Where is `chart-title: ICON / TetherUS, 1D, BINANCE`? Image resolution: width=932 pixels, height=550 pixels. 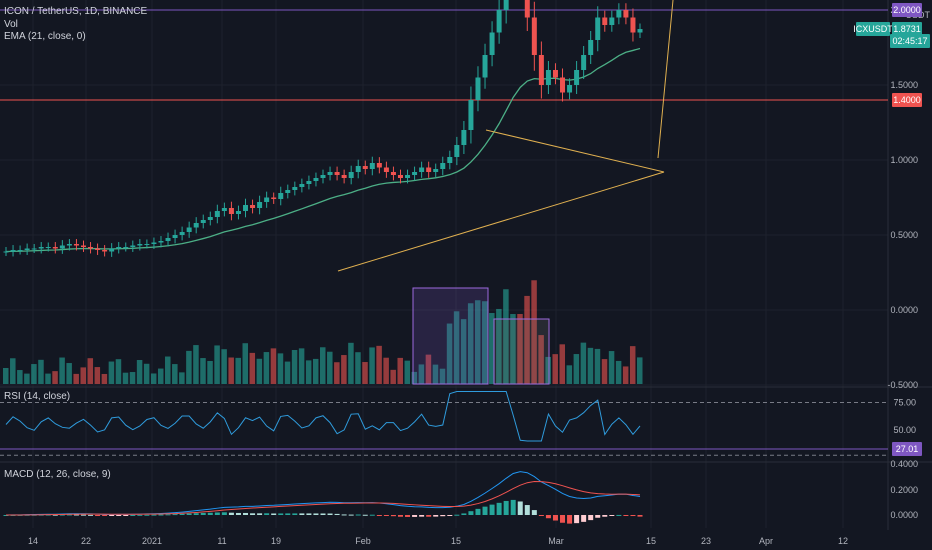
chart-title: ICON / TetherUS, 1D, BINANCE is located at coordinates (76, 11).